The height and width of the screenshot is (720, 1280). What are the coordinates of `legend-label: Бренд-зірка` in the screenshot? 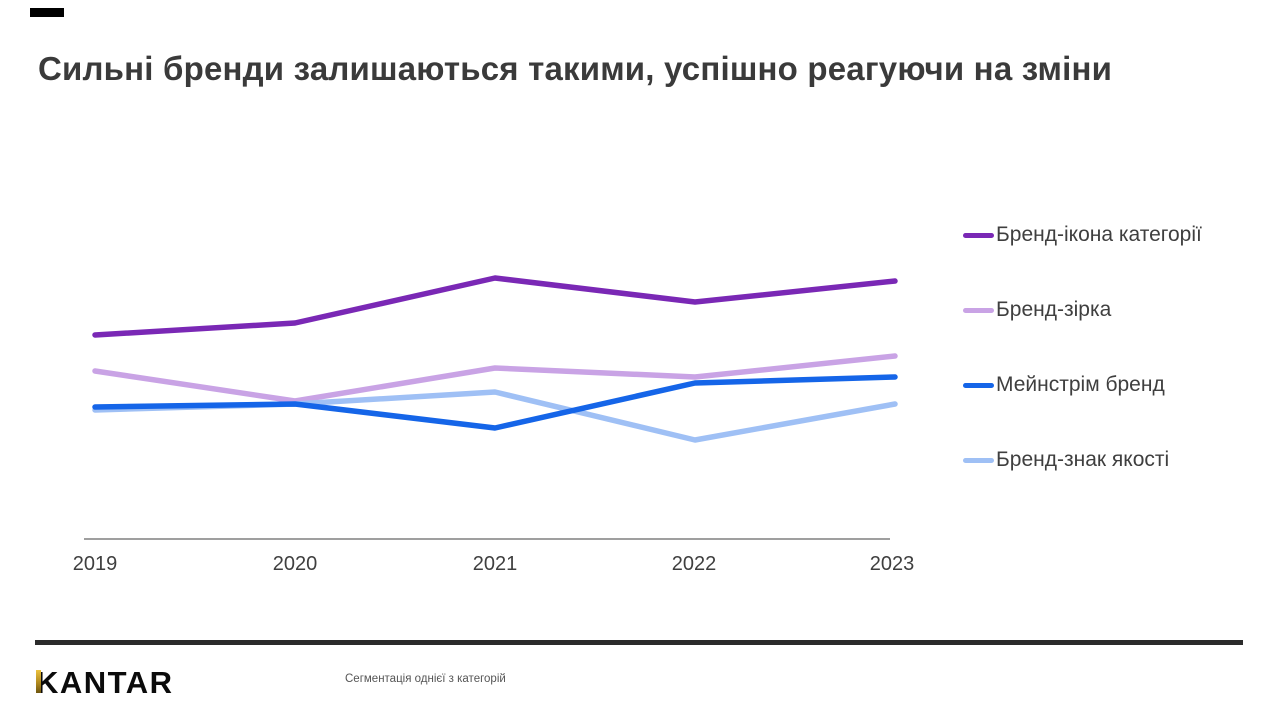 It's located at (1054, 309).